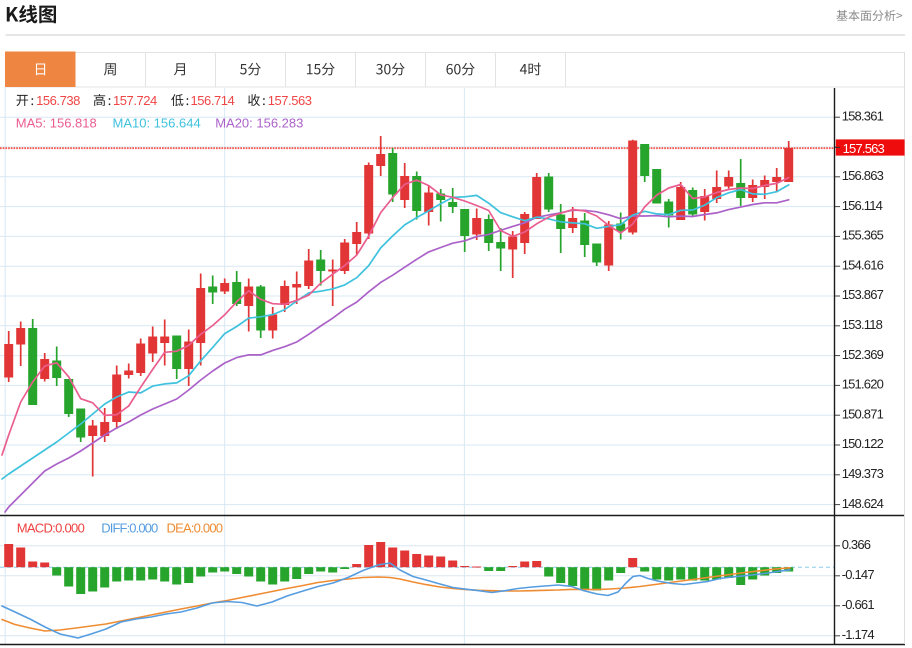  I want to click on svg-text: 0.366, so click(856, 544).